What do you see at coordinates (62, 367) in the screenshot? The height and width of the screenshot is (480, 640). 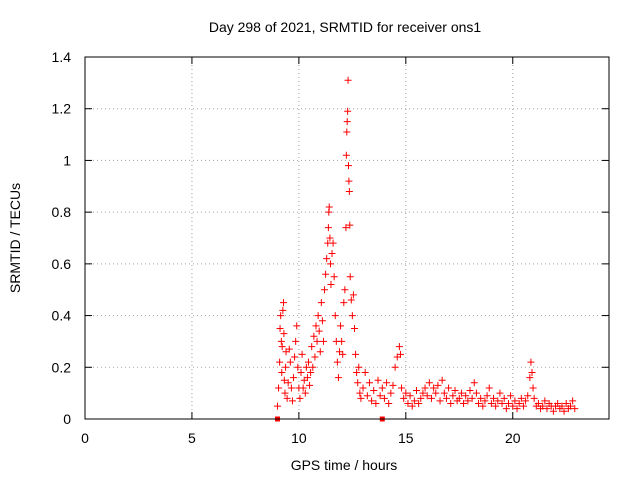 I see `y-tick-label: 0.2` at bounding box center [62, 367].